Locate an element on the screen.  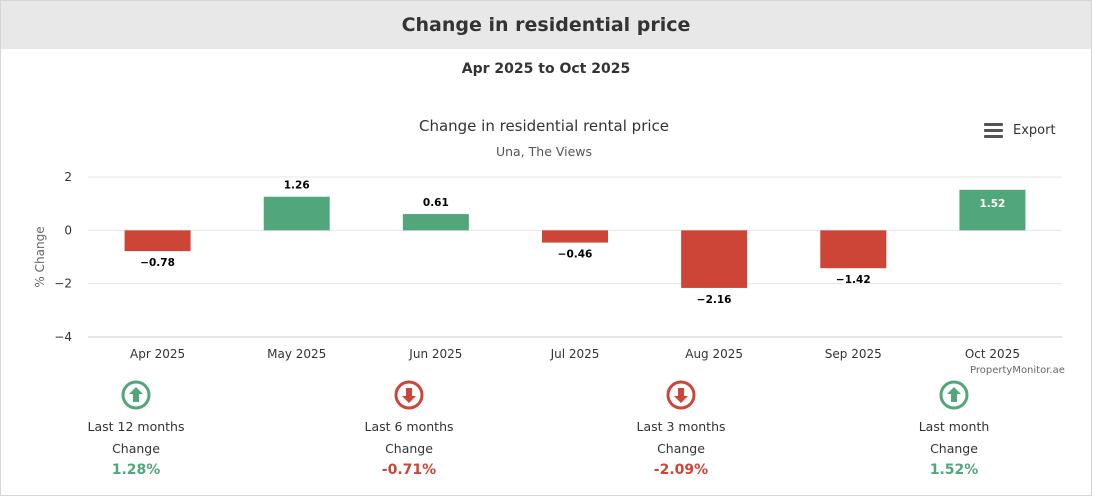
data-label: 1.52 is located at coordinates (992, 204).